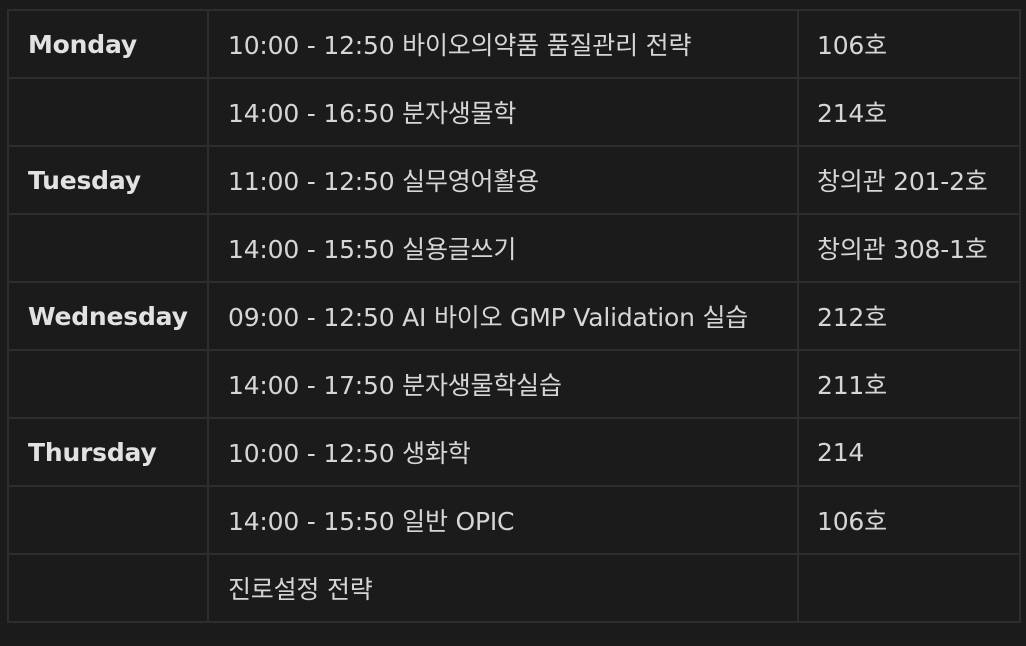  Describe the element at coordinates (909, 588) in the screenshot. I see `room-cell` at that location.